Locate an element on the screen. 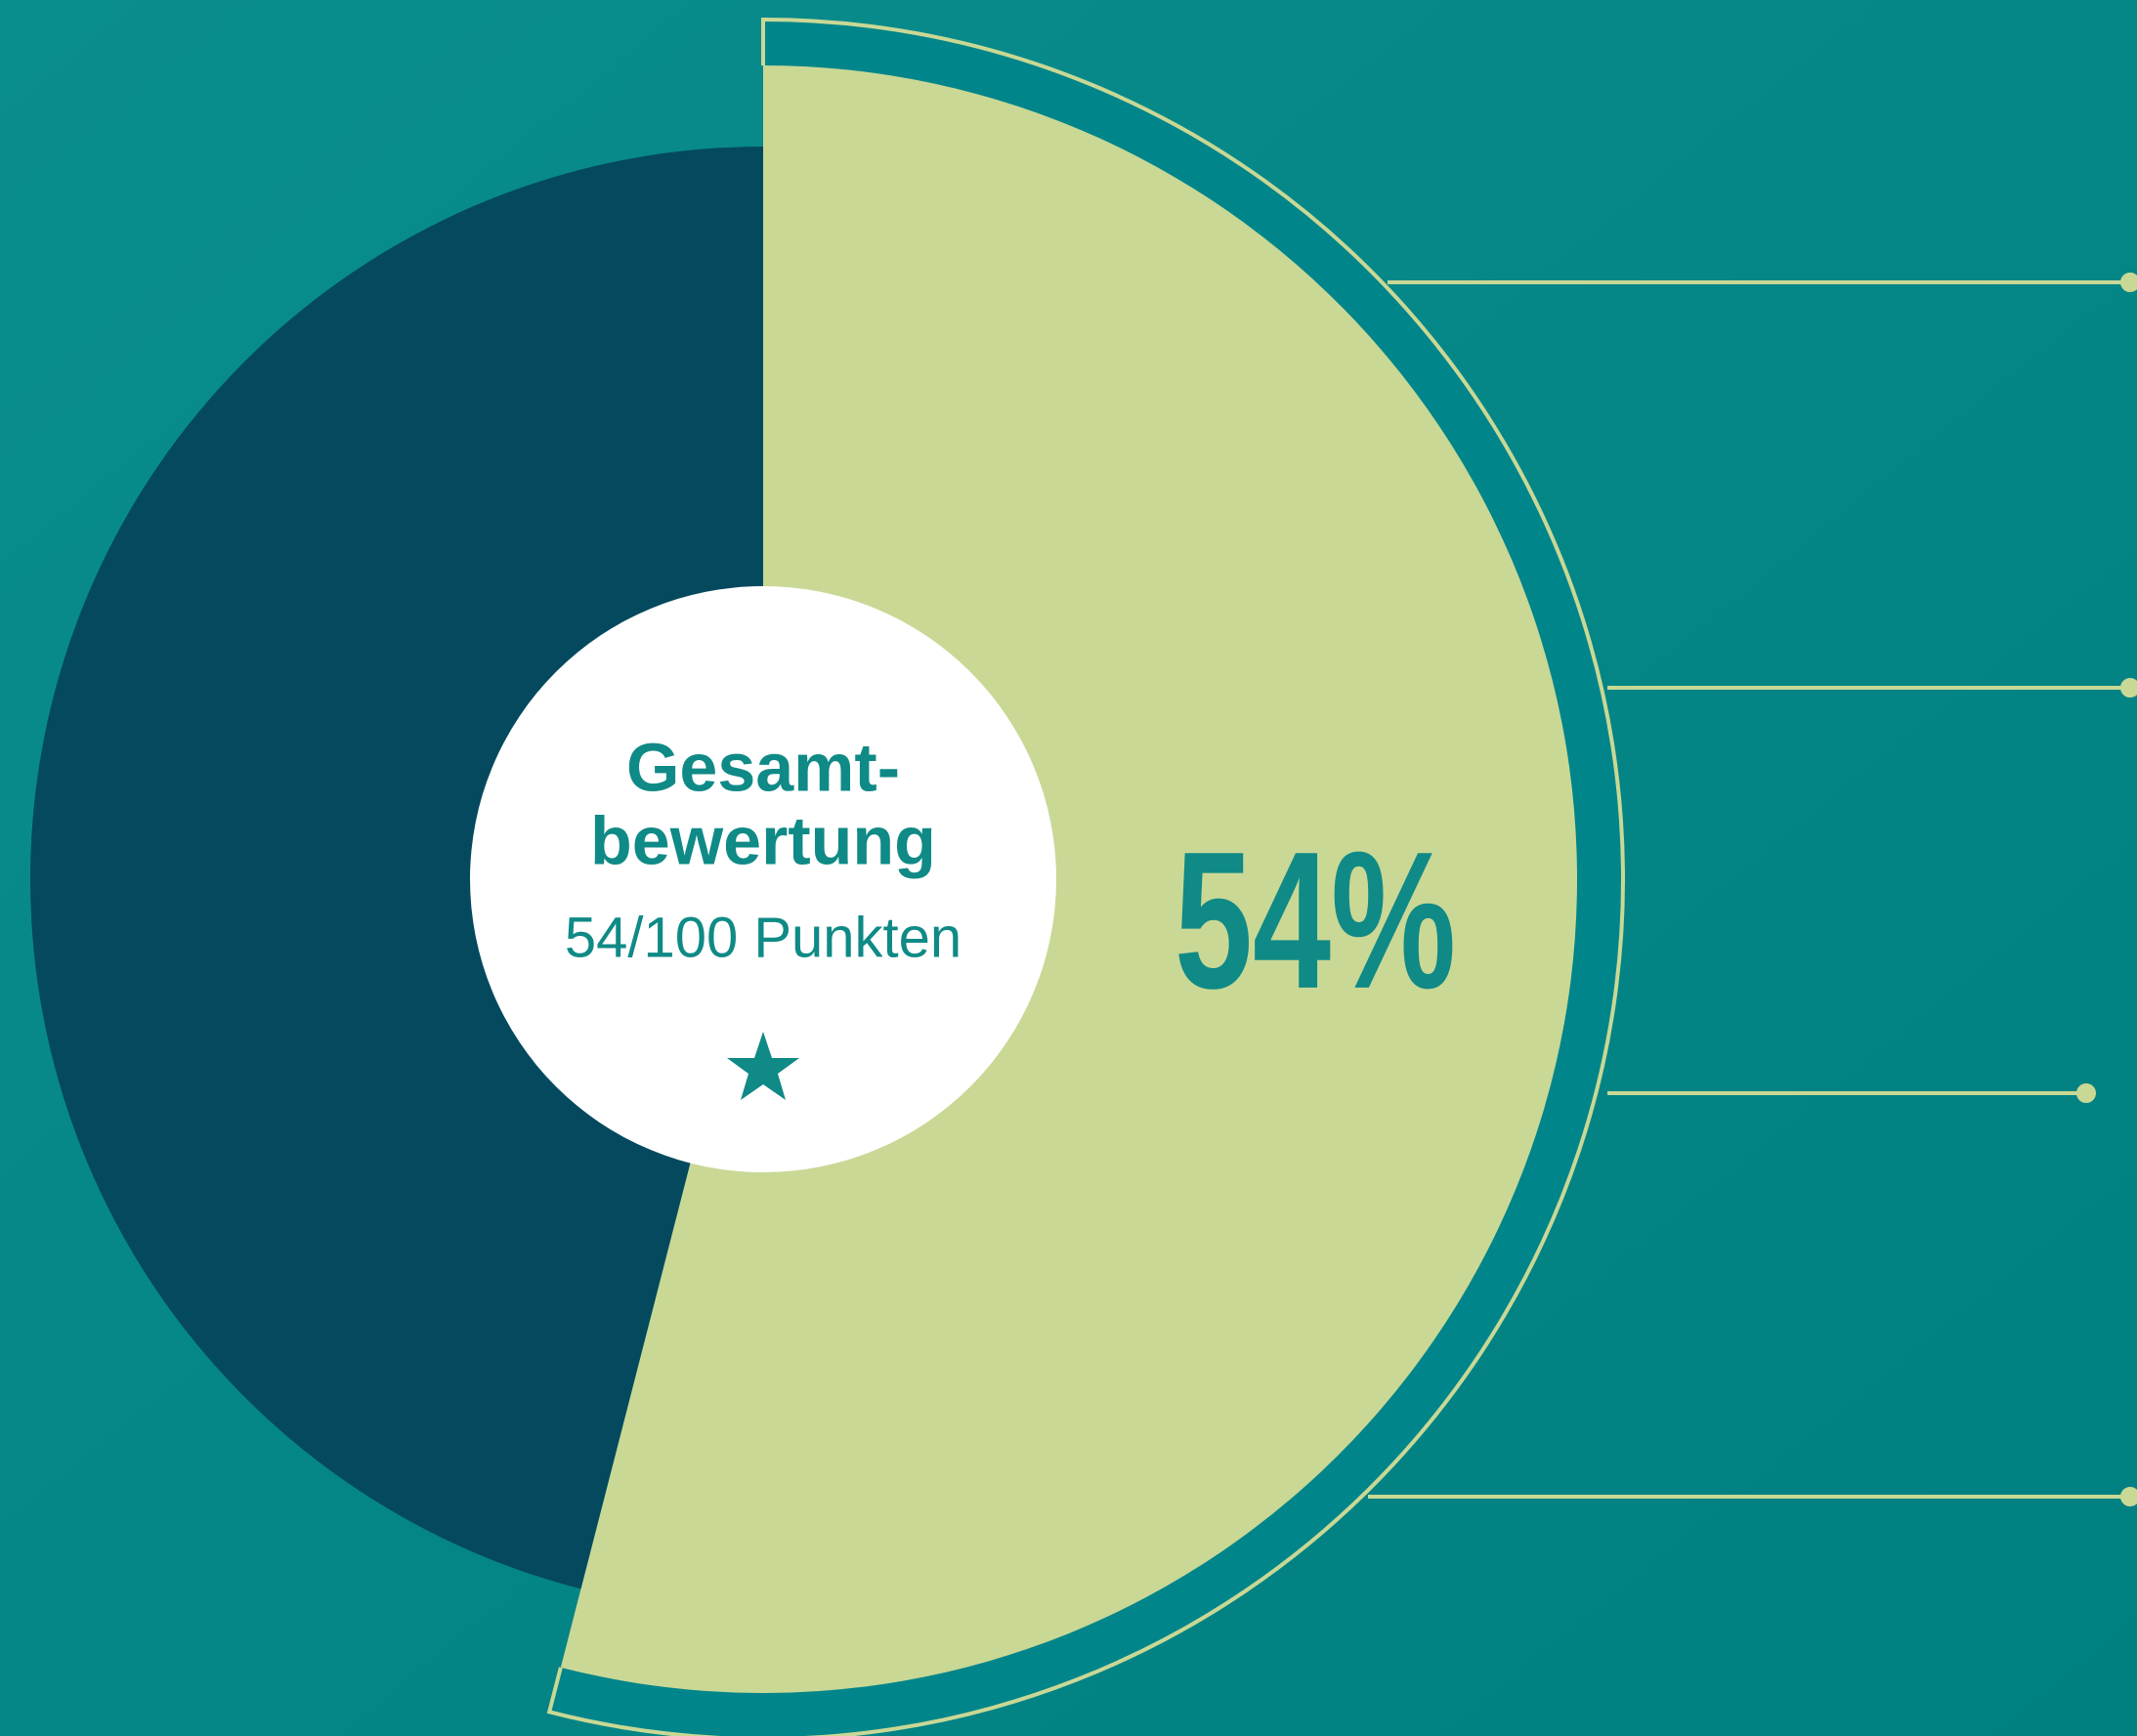  subtitle: 54/100 Punkten is located at coordinates (763, 937).